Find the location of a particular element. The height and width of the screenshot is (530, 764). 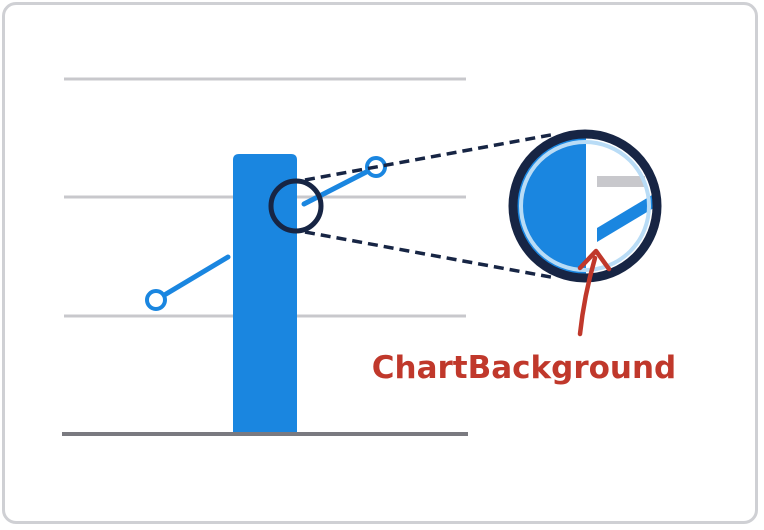

line-point-marker-left is located at coordinates (156, 300).